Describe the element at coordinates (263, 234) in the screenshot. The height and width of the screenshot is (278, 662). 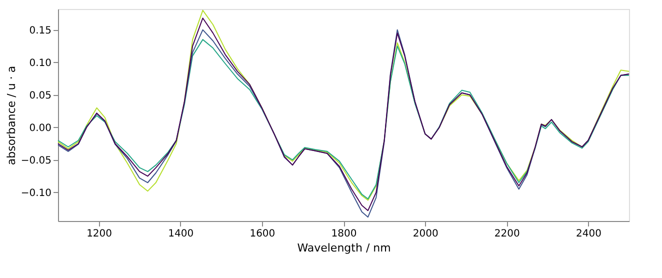
I see `x-tick-label: 1600` at that location.